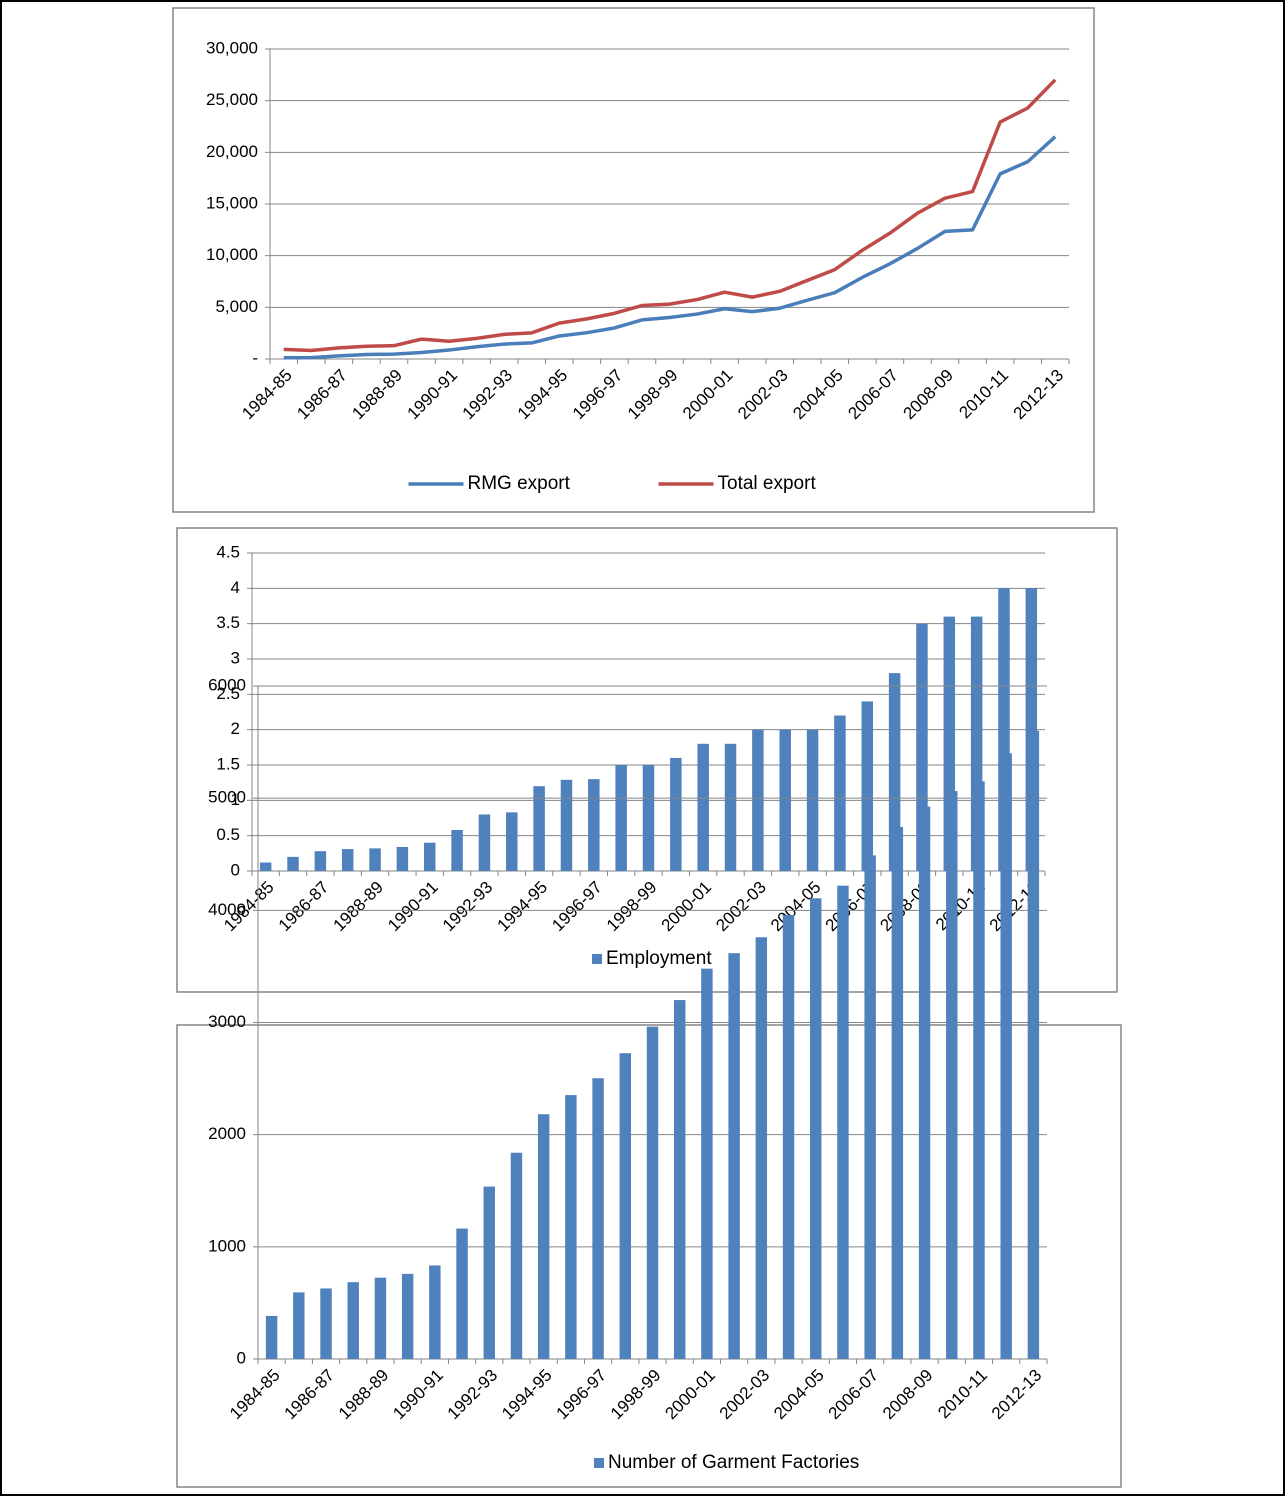  Describe the element at coordinates (255, 357) in the screenshot. I see `y-tick-label: -` at that location.